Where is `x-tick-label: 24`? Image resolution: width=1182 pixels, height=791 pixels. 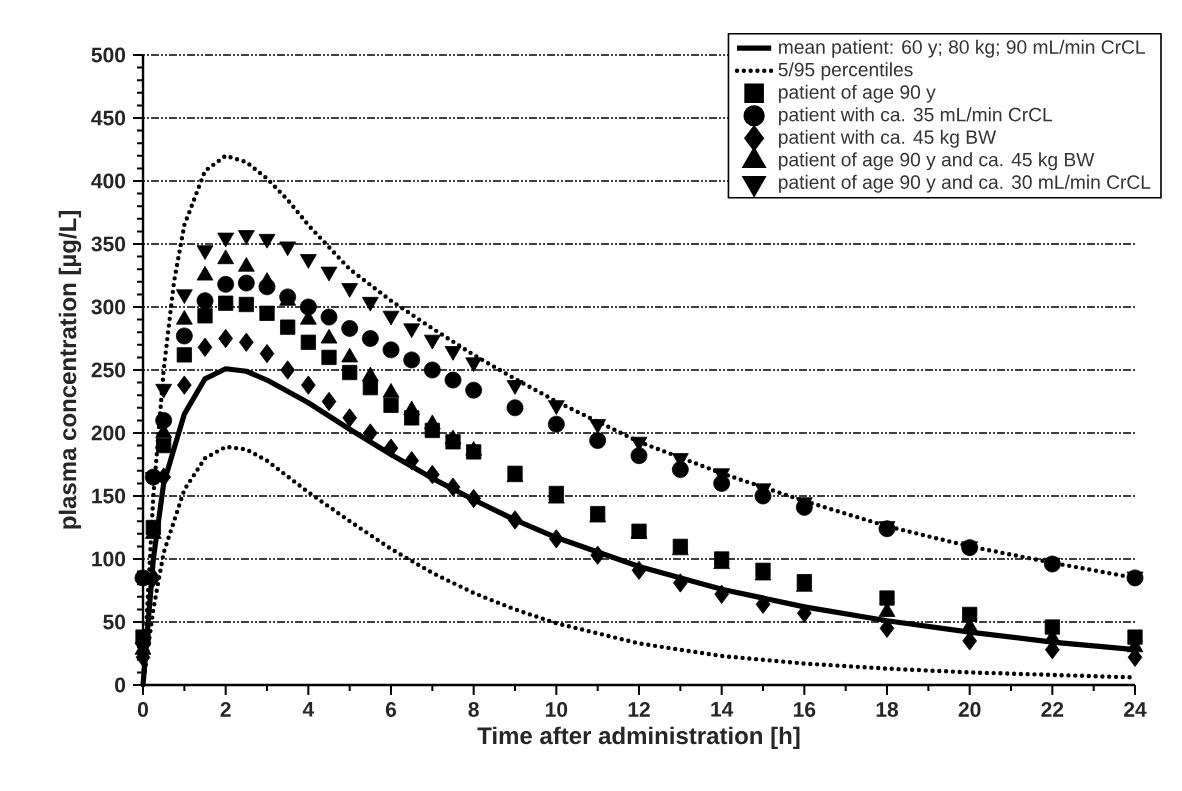 x-tick-label: 24 is located at coordinates (1135, 709).